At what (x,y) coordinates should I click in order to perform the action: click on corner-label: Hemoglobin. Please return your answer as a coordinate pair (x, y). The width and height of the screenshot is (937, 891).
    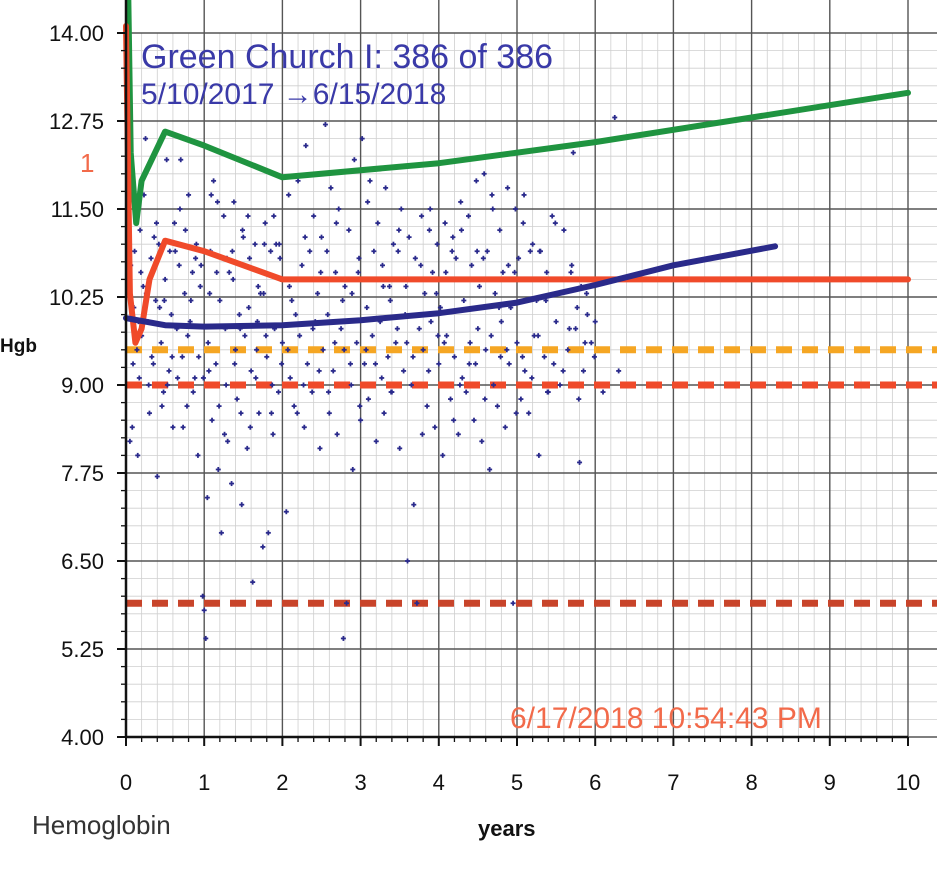
    Looking at the image, I should click on (101, 825).